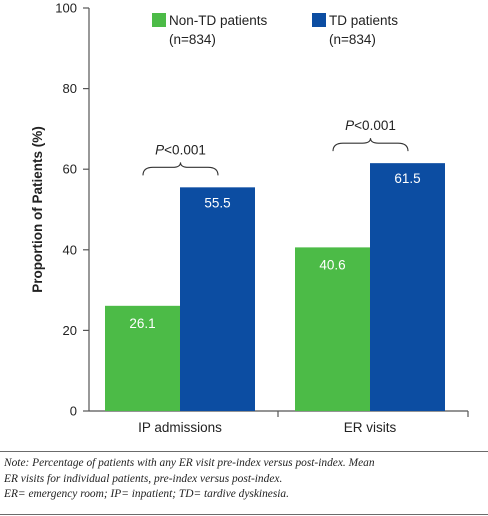 This screenshot has width=488, height=516. Describe the element at coordinates (217, 202) in the screenshot. I see `bar-value-label: 55.5` at that location.